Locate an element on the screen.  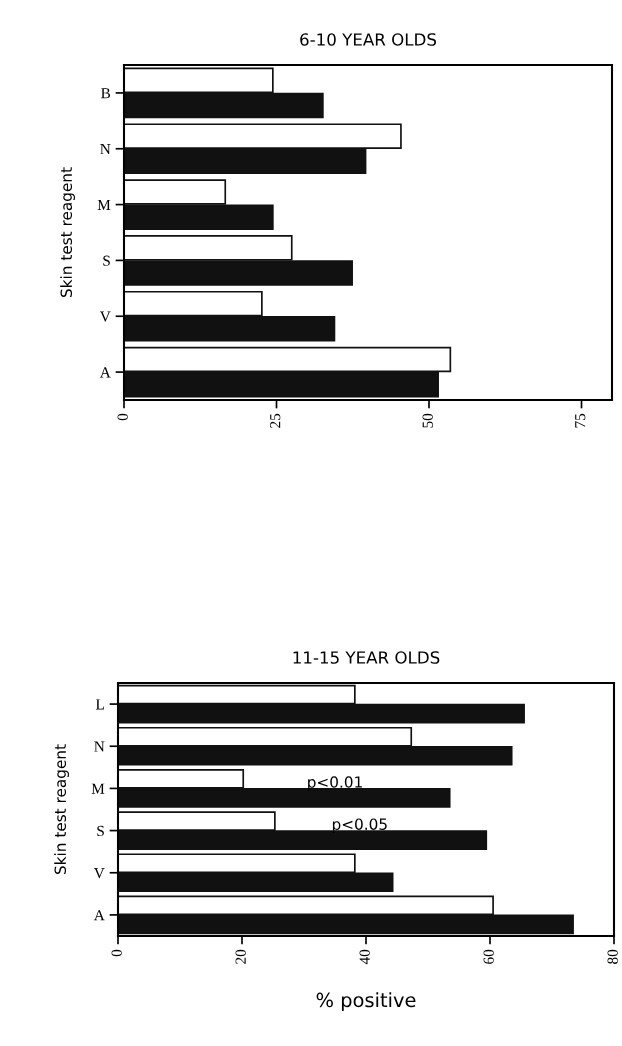
x-axis-title: % positive is located at coordinates (366, 1002).